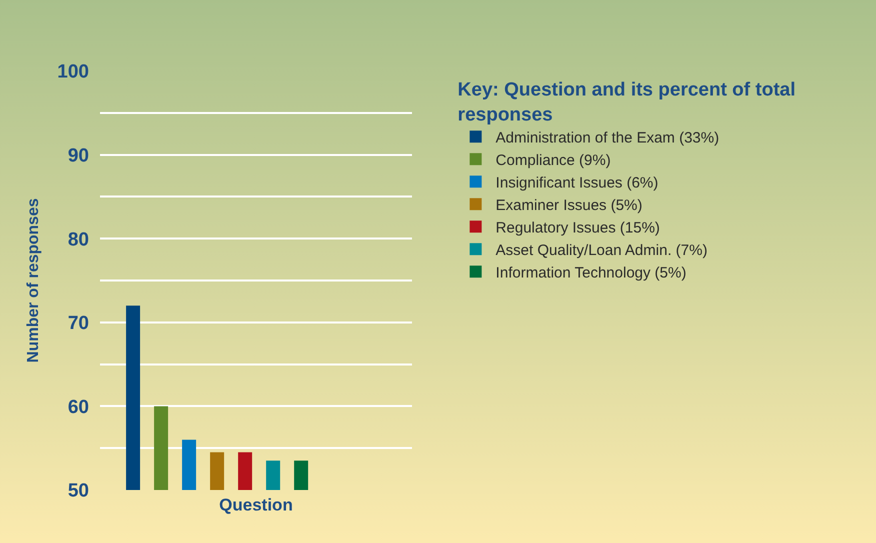 This screenshot has width=876, height=543. I want to click on legend-title: Key: Question and its percent of total responses, so click(627, 103).